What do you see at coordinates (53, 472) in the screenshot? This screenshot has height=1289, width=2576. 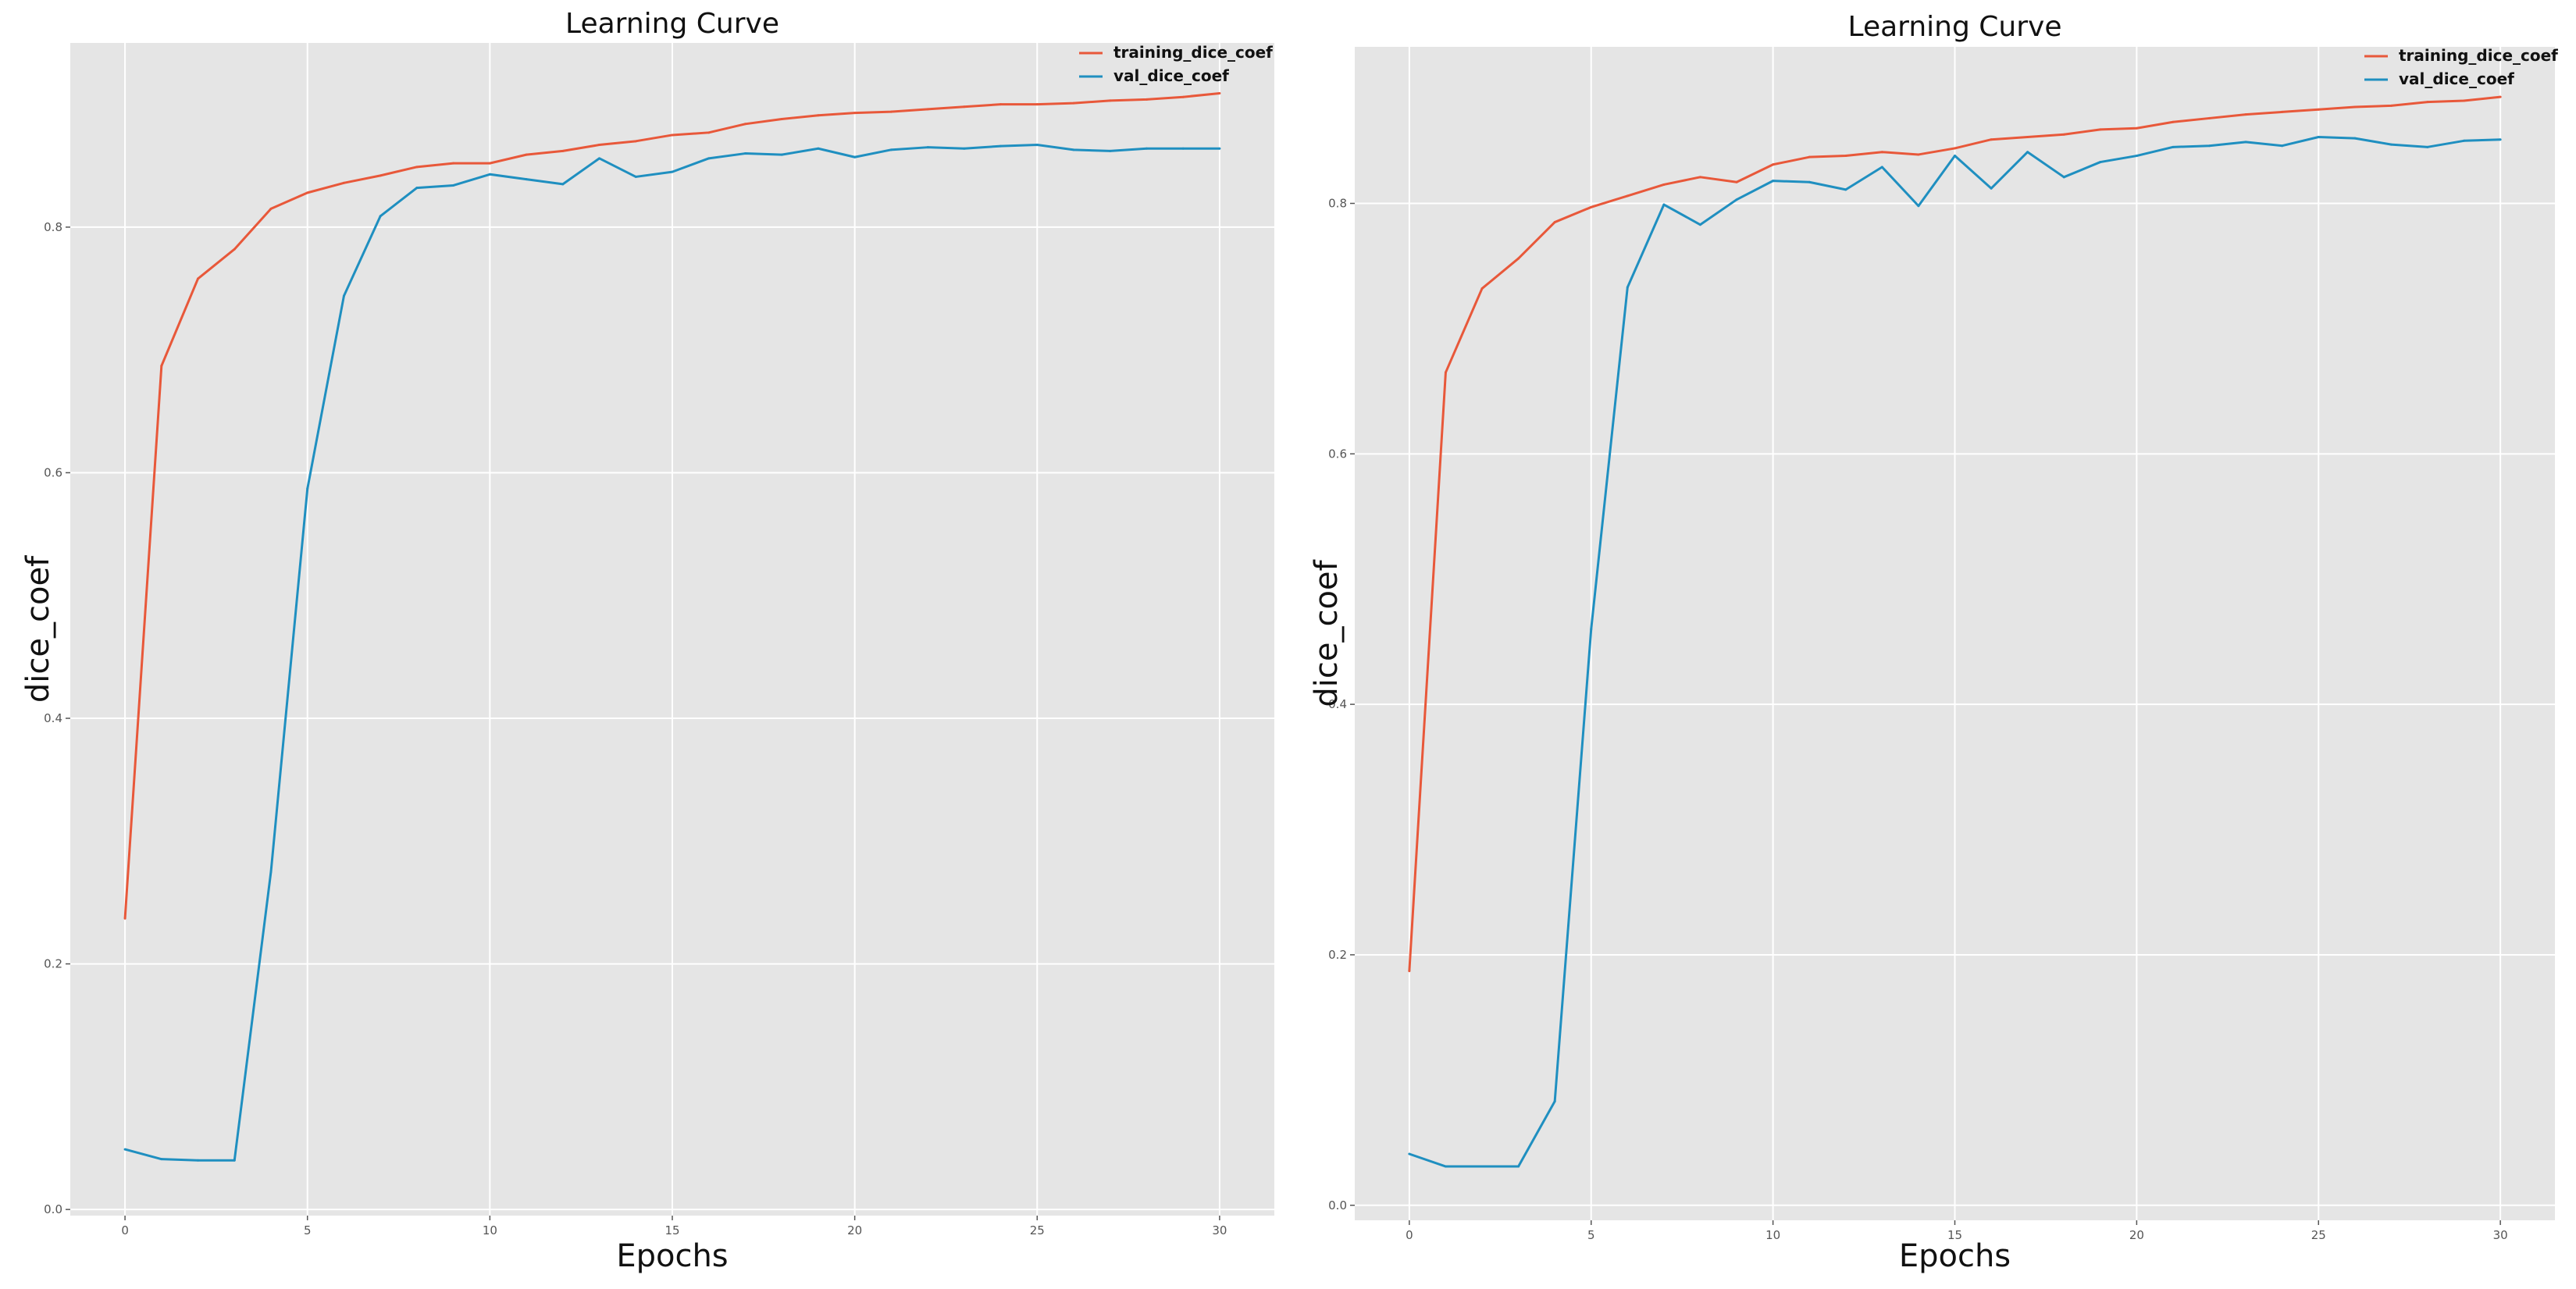 I see `y-tick-label: 0.6` at bounding box center [53, 472].